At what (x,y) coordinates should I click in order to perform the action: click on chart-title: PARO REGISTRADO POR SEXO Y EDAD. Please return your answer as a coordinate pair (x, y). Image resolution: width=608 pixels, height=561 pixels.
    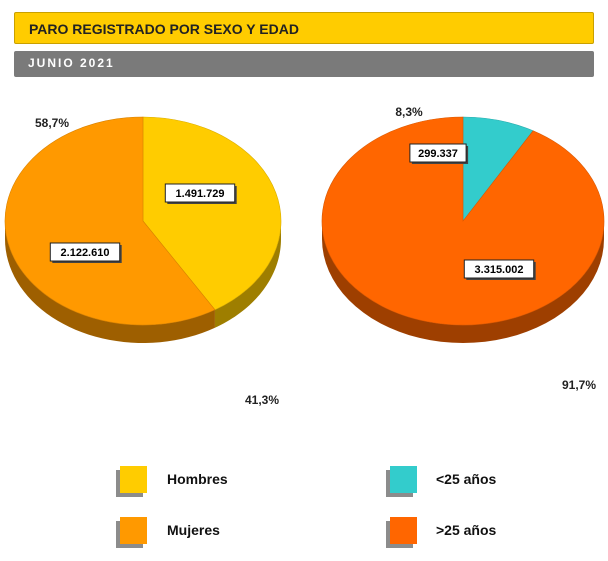
    Looking at the image, I should click on (164, 29).